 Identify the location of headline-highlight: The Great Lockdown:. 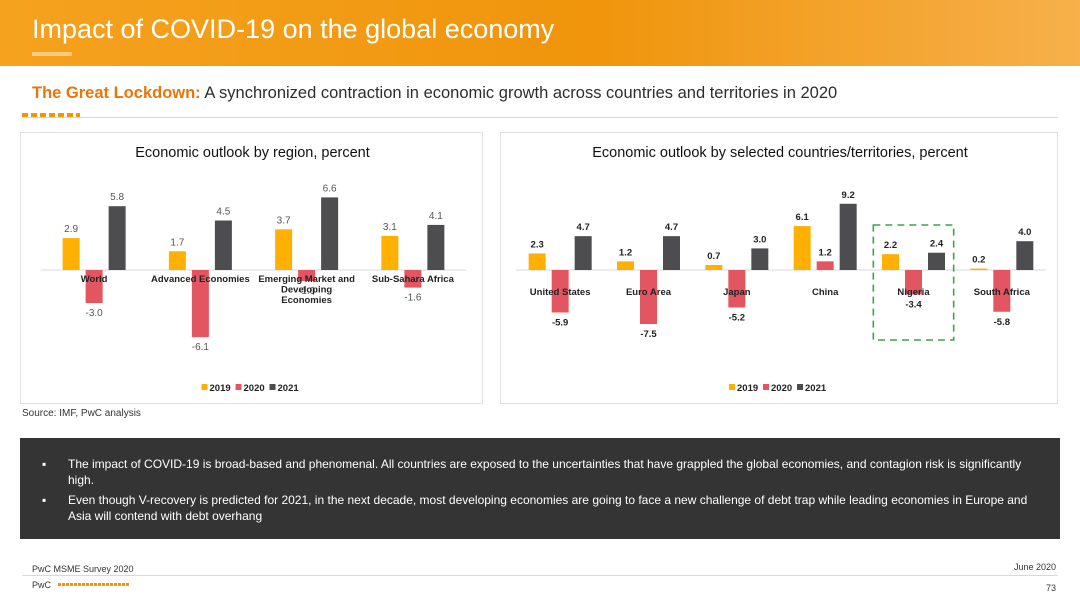
(116, 93).